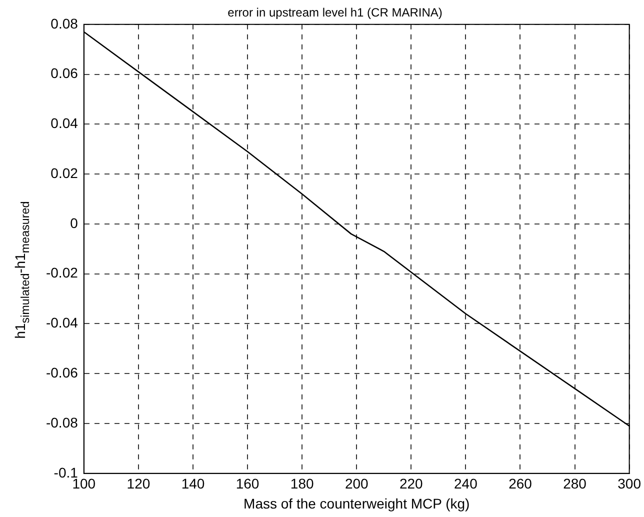 This screenshot has width=644, height=517. What do you see at coordinates (248, 484) in the screenshot?
I see `x-tick-label: 160` at bounding box center [248, 484].